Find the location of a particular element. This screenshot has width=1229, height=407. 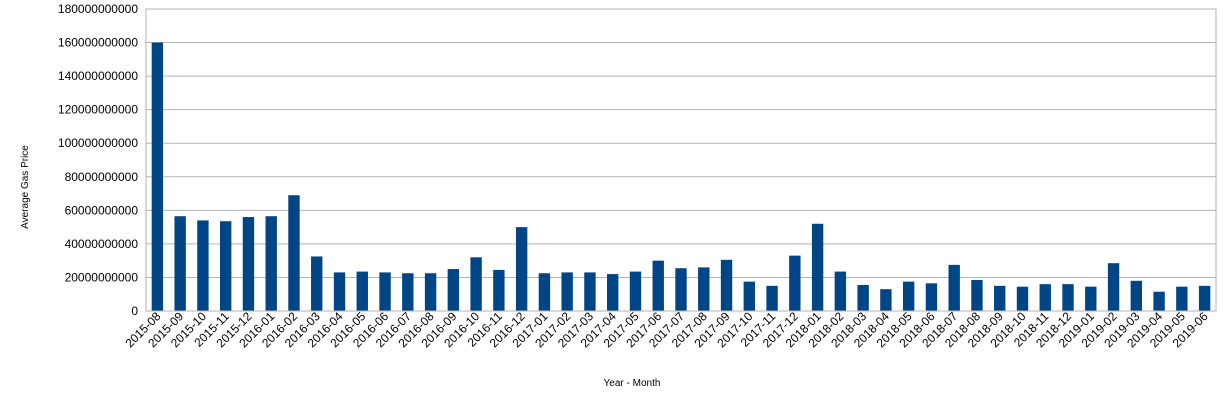

y-tick-label: 120000000000 is located at coordinates (98, 110).